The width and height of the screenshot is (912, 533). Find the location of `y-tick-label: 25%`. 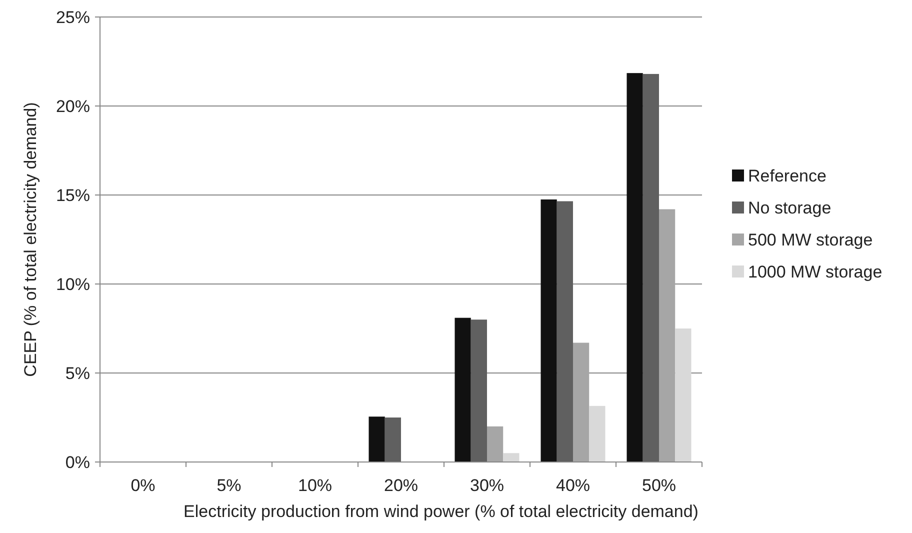

y-tick-label: 25% is located at coordinates (73, 17).